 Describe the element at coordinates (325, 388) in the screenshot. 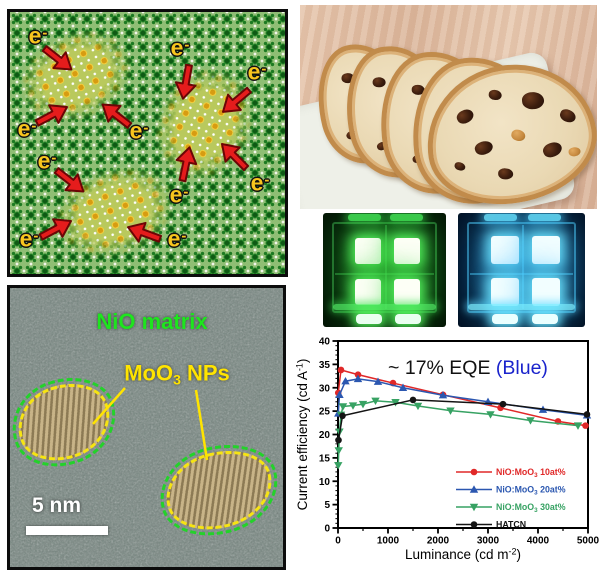

I see `y-tick-label: 30` at that location.